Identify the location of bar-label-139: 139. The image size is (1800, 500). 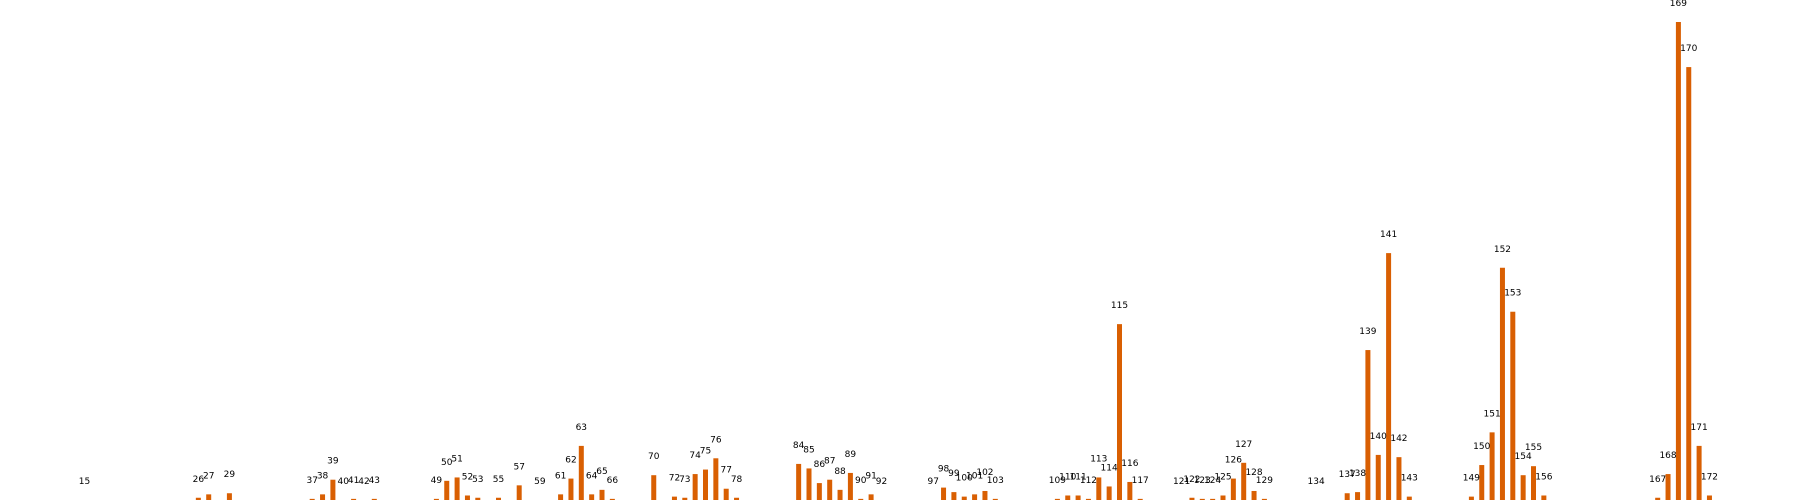
(1367, 332).